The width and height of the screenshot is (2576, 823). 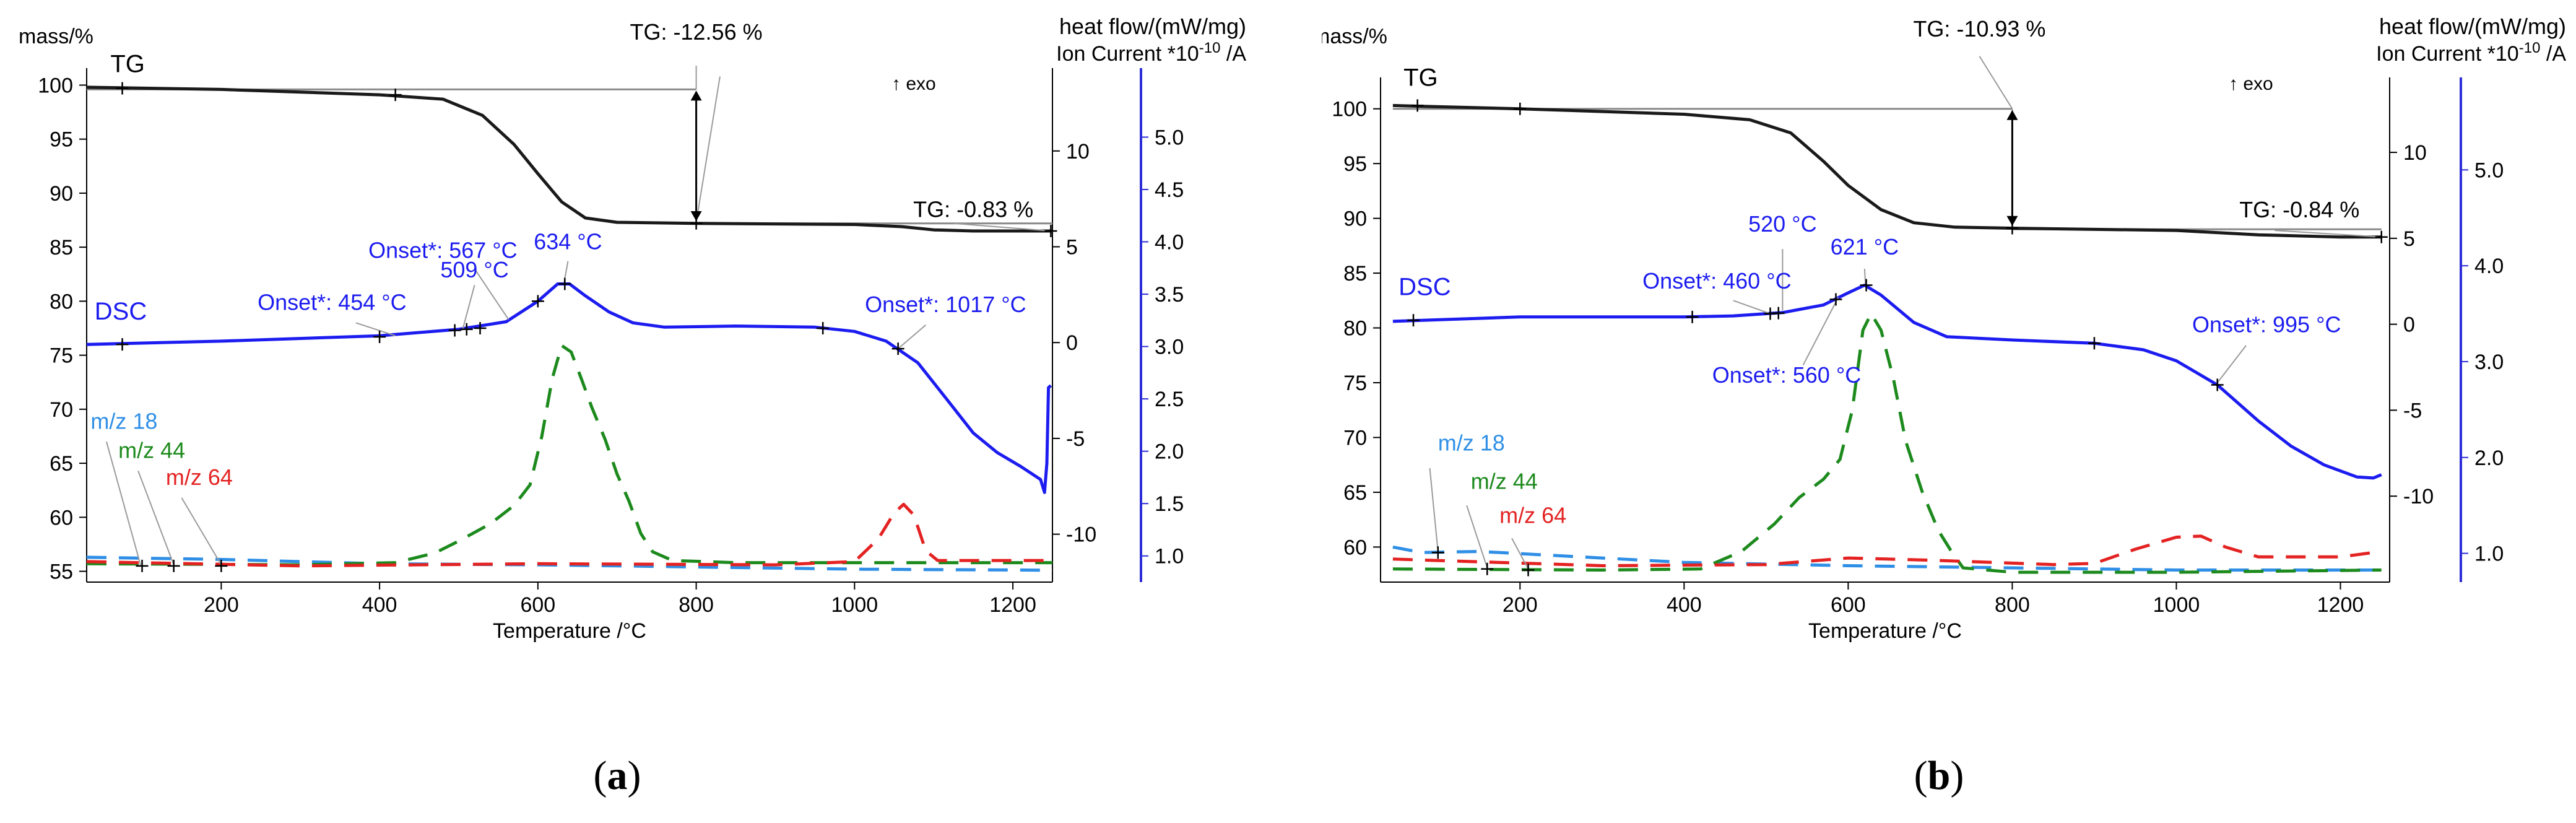 I want to click on mass-tick-label: 65, so click(x=61, y=464).